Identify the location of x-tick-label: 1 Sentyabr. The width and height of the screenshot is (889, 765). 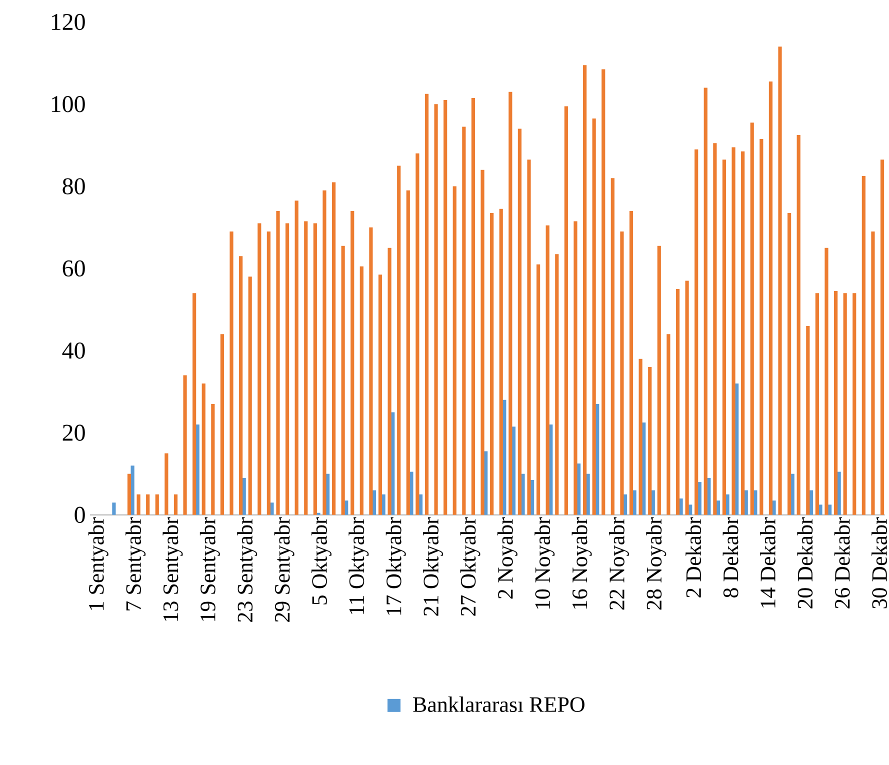
(98, 563).